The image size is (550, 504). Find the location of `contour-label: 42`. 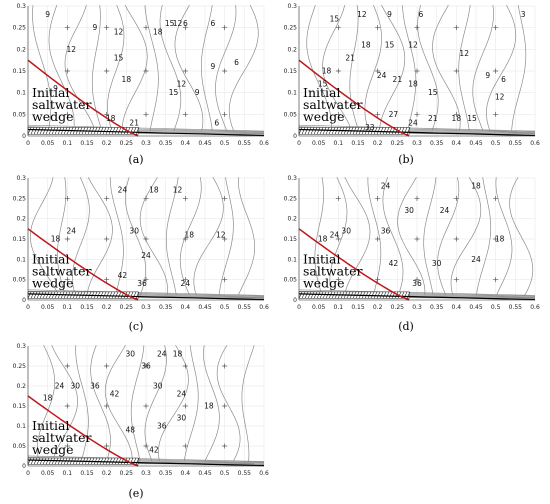

contour-label: 42 is located at coordinates (394, 263).